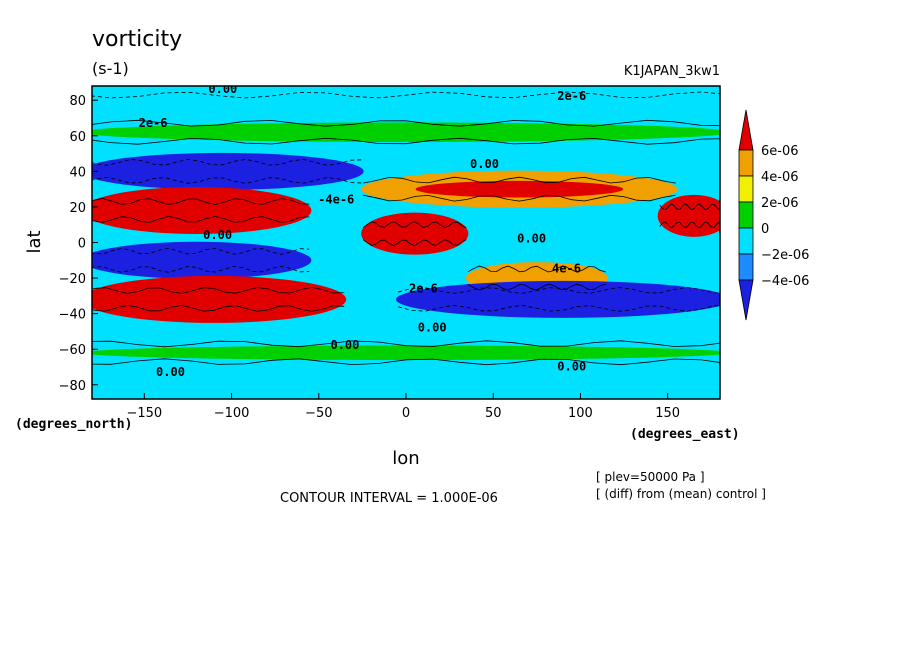 The image size is (904, 654). What do you see at coordinates (681, 494) in the screenshot?
I see `diff-info: [ (diff) from (mean) control ]` at bounding box center [681, 494].